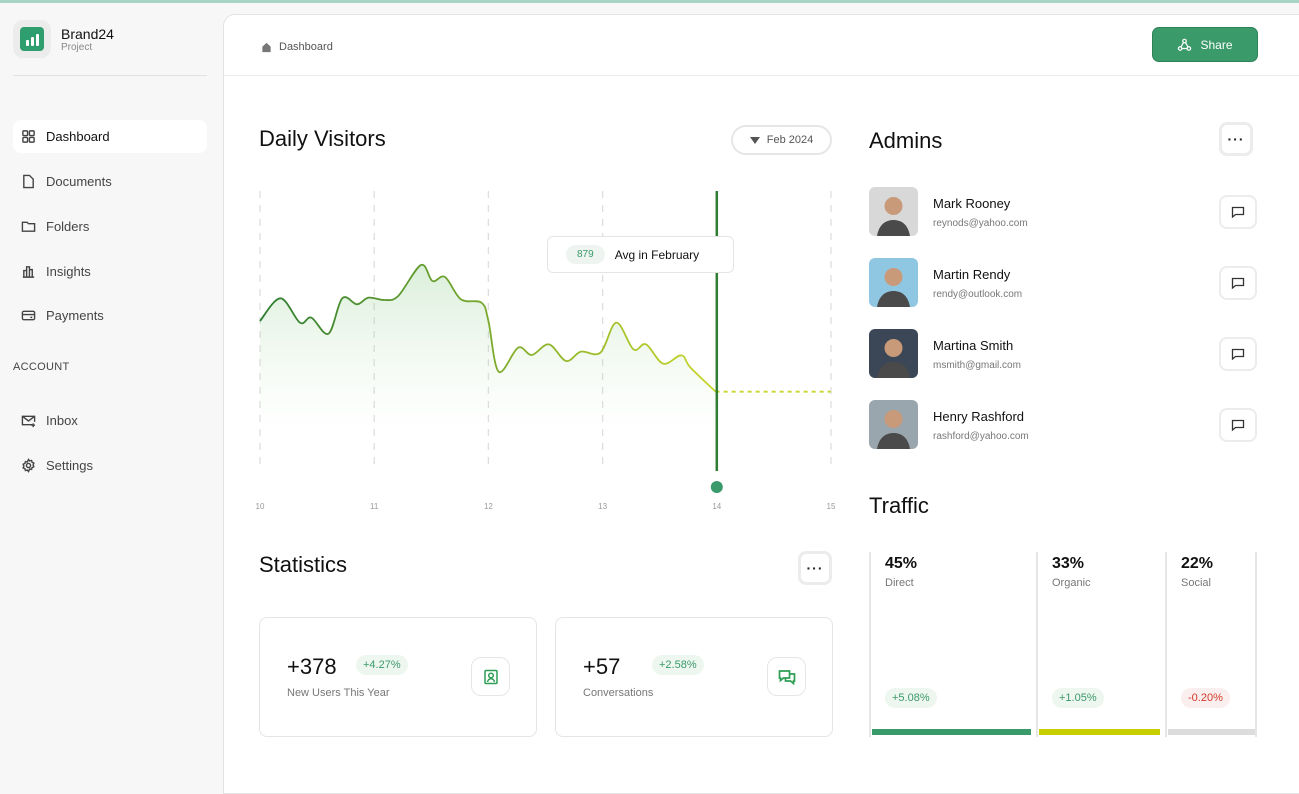 This screenshot has width=1299, height=794. Describe the element at coordinates (488, 328) in the screenshot. I see `visitors-line` at that location.